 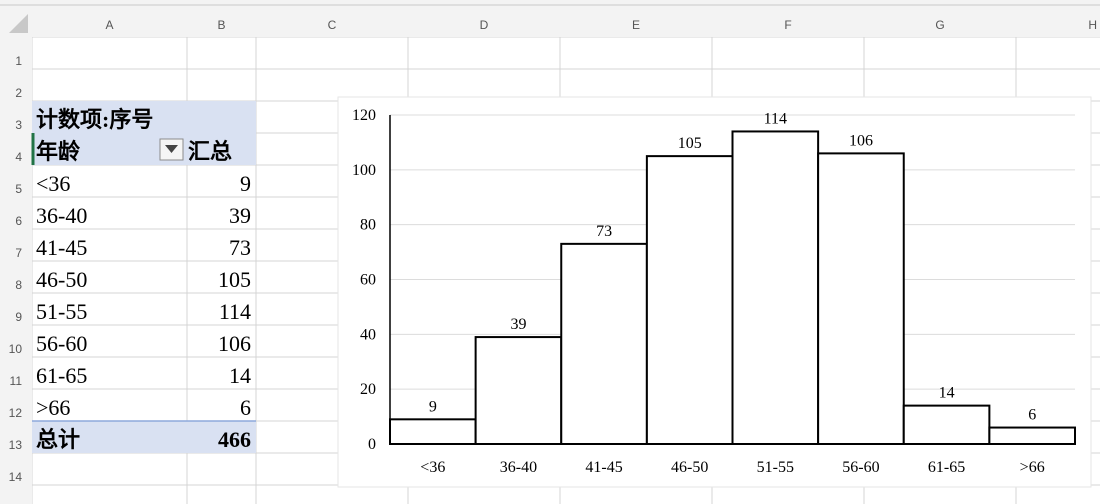 What do you see at coordinates (947, 393) in the screenshot?
I see `data-label: 14` at bounding box center [947, 393].